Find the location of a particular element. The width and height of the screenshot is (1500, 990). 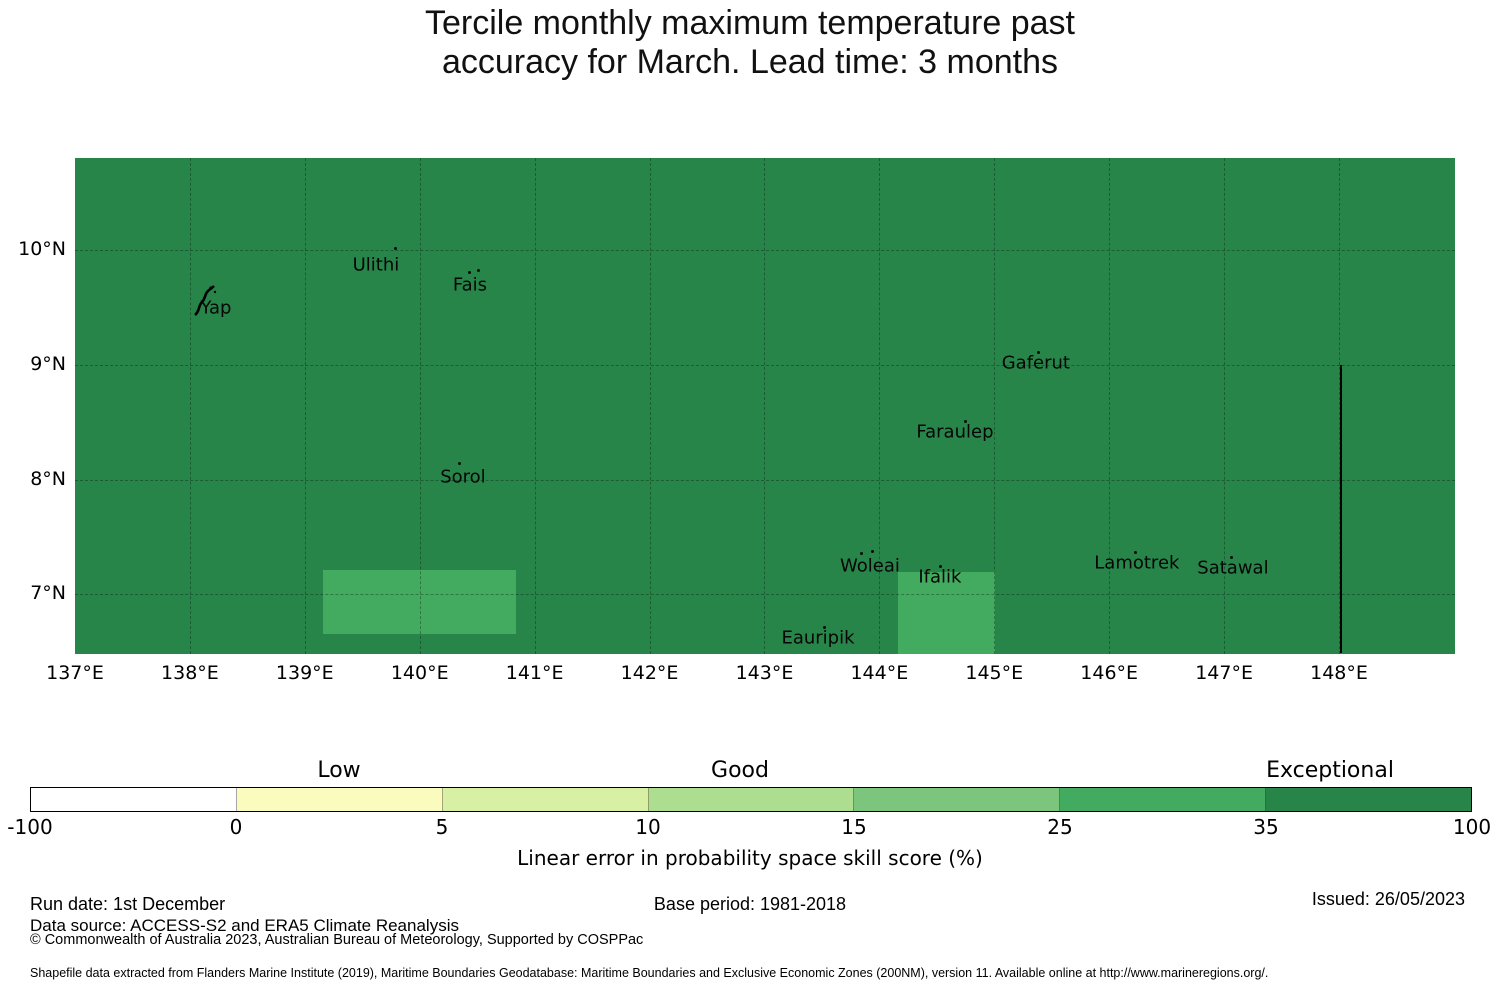

island-label-yap: Yap is located at coordinates (216, 308).